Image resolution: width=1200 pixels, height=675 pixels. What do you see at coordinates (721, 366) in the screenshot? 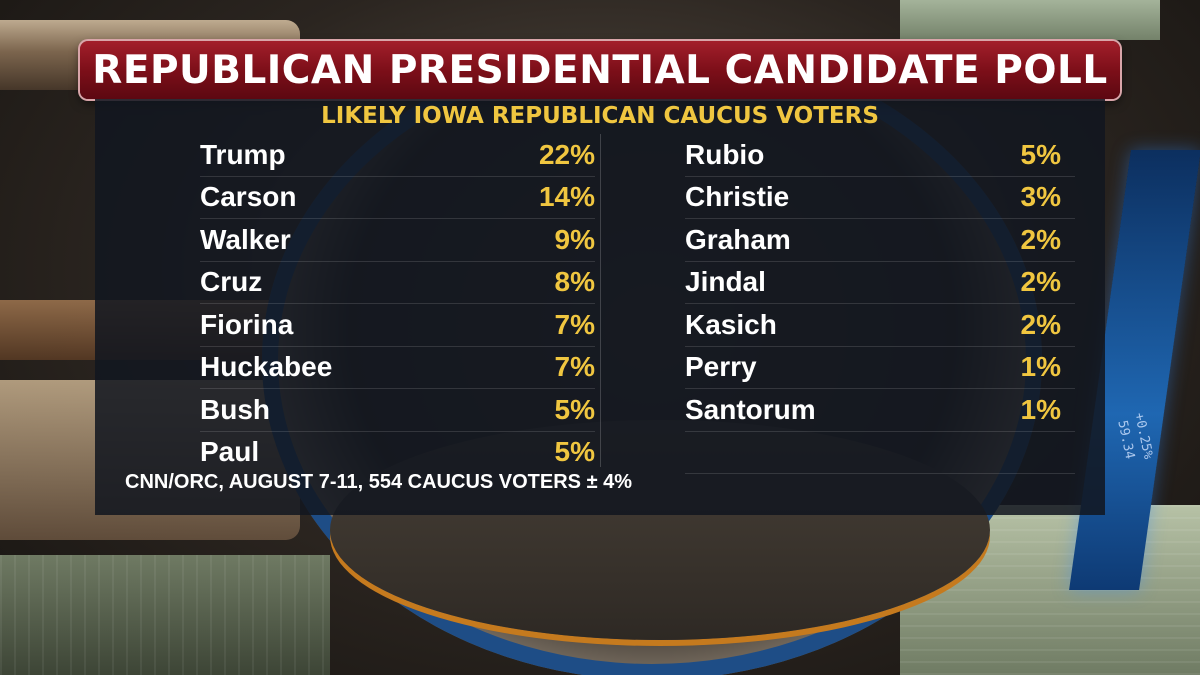
I see `candidate-name: Perry` at bounding box center [721, 366].